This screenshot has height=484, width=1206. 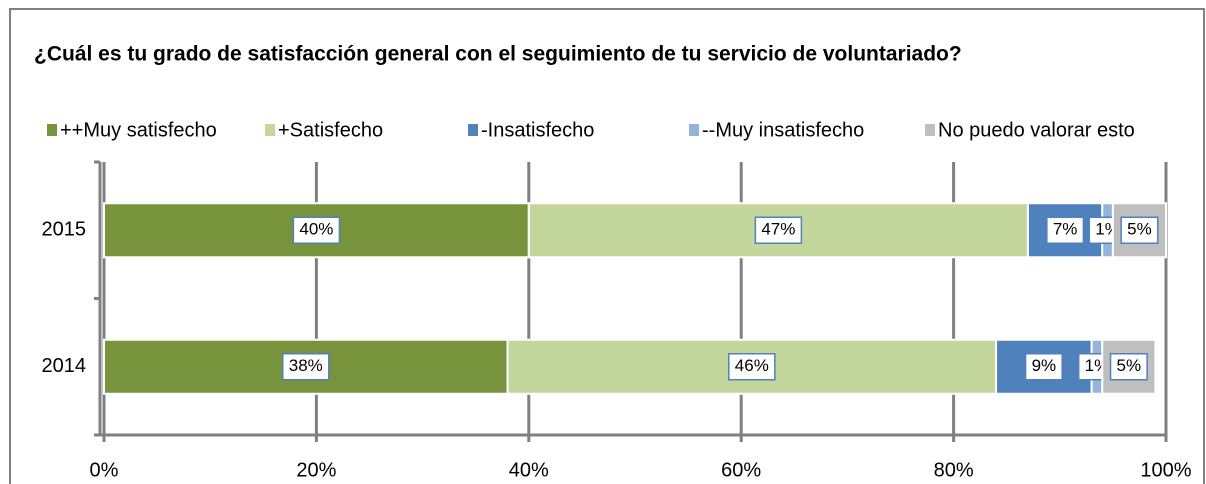 I want to click on y-tick-label: 2015, so click(x=64, y=230).